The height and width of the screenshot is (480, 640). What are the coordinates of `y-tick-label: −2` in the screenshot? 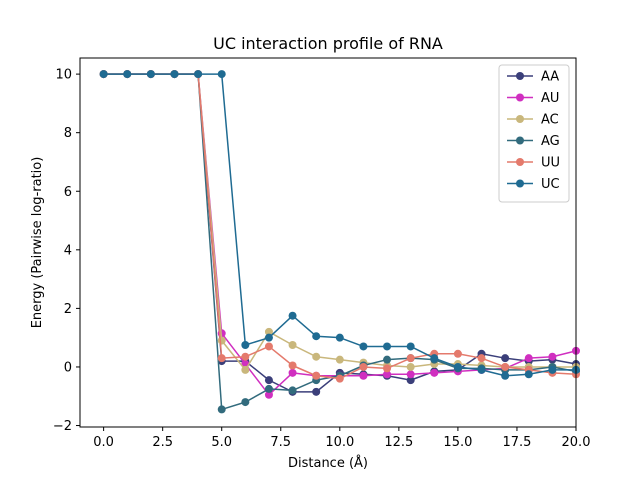 It's located at (62, 426).